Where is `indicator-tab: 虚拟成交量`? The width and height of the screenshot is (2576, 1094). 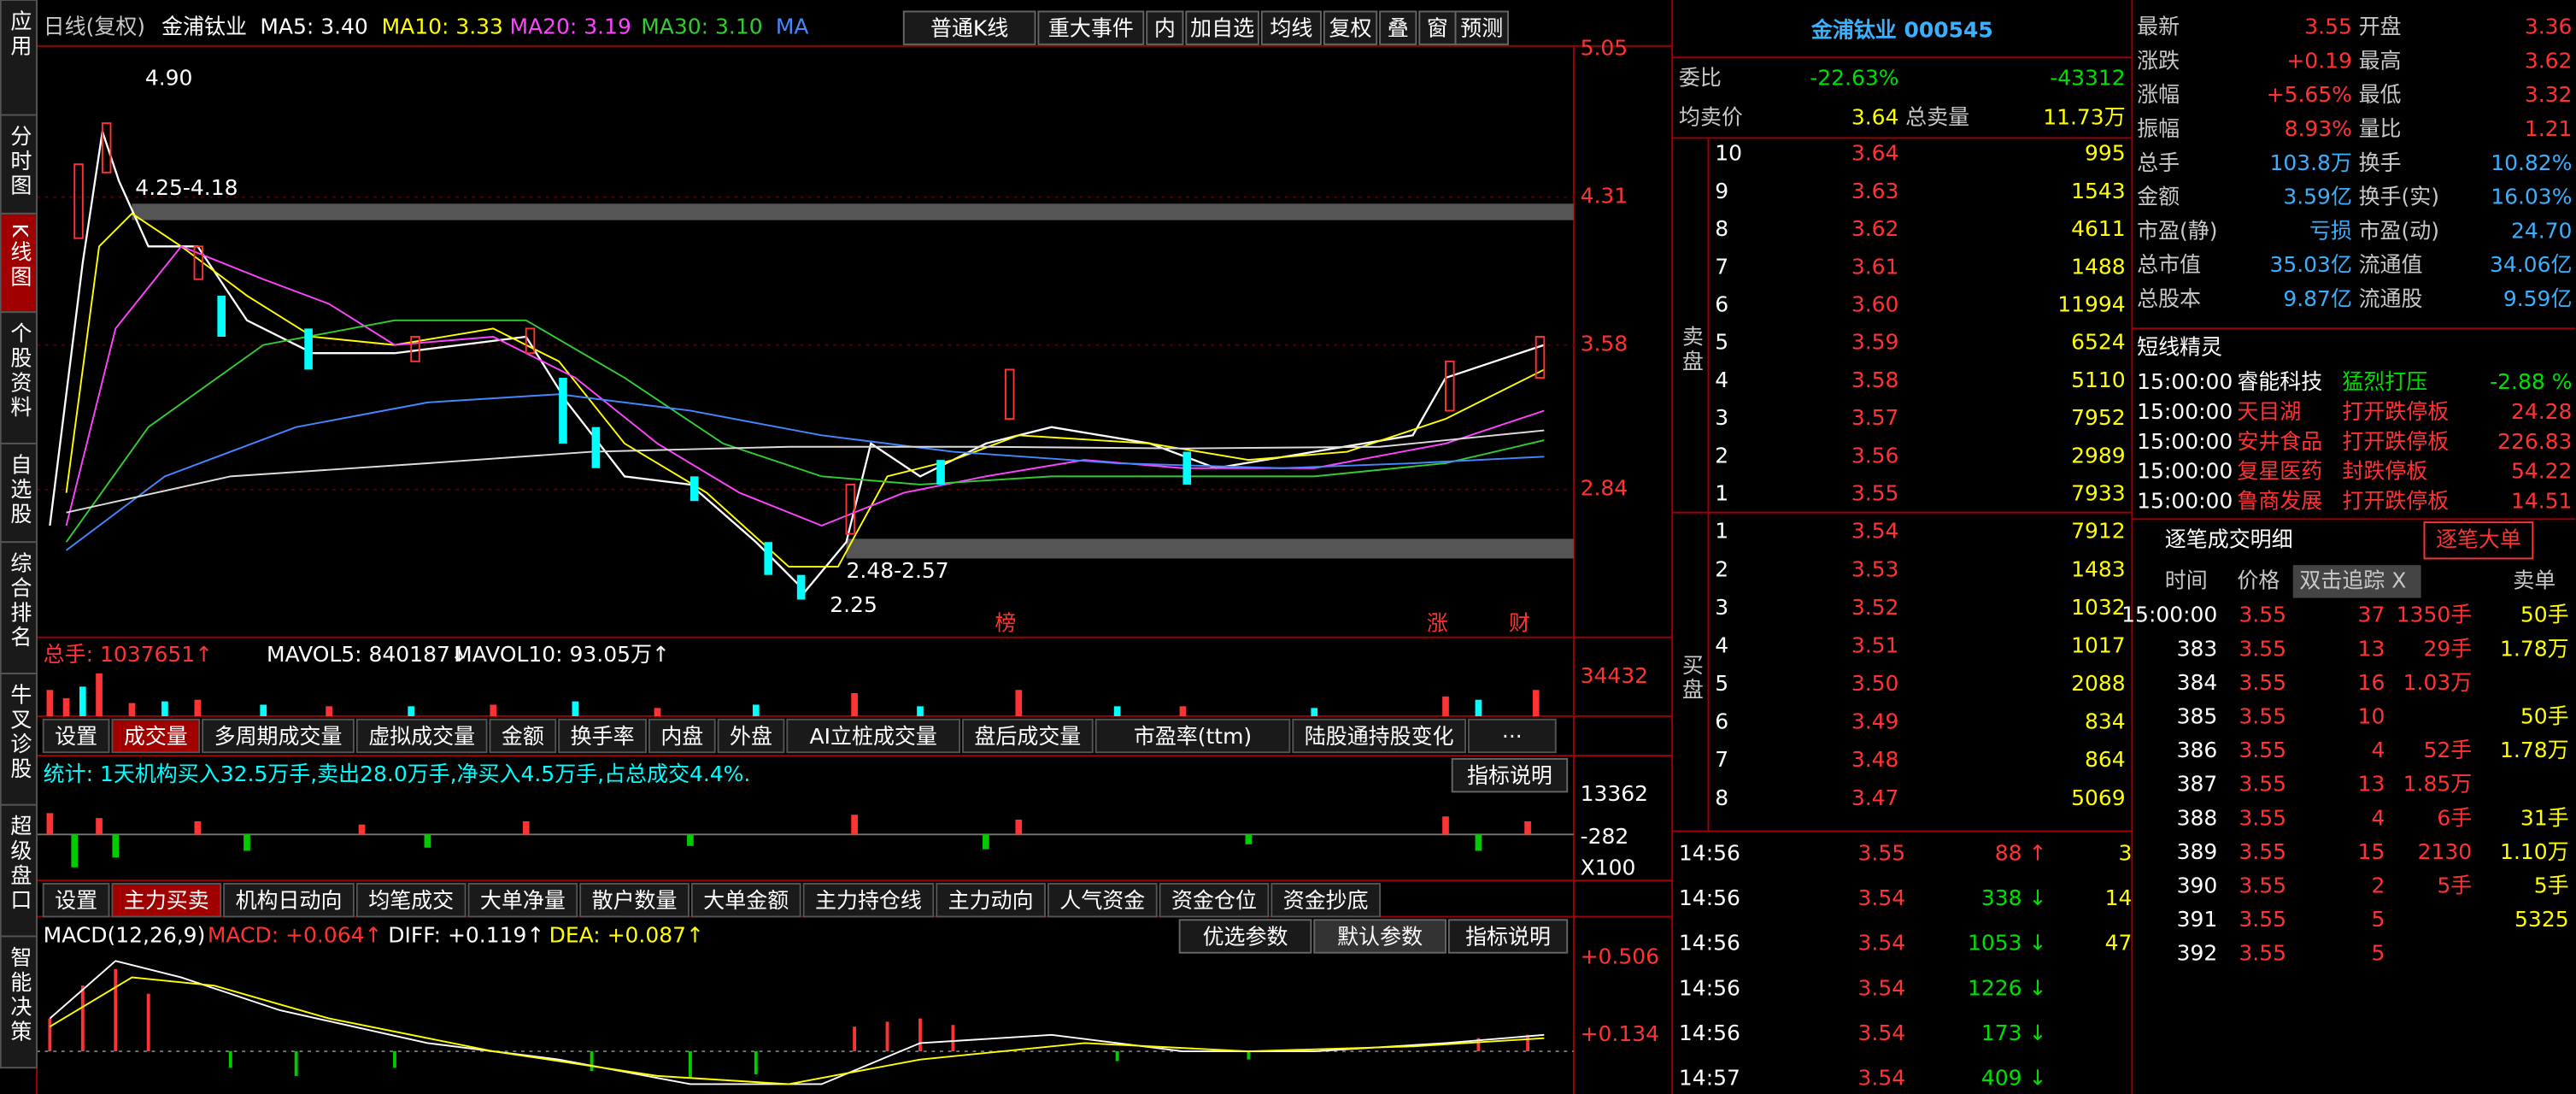
indicator-tab: 虚拟成交量 is located at coordinates (421, 737).